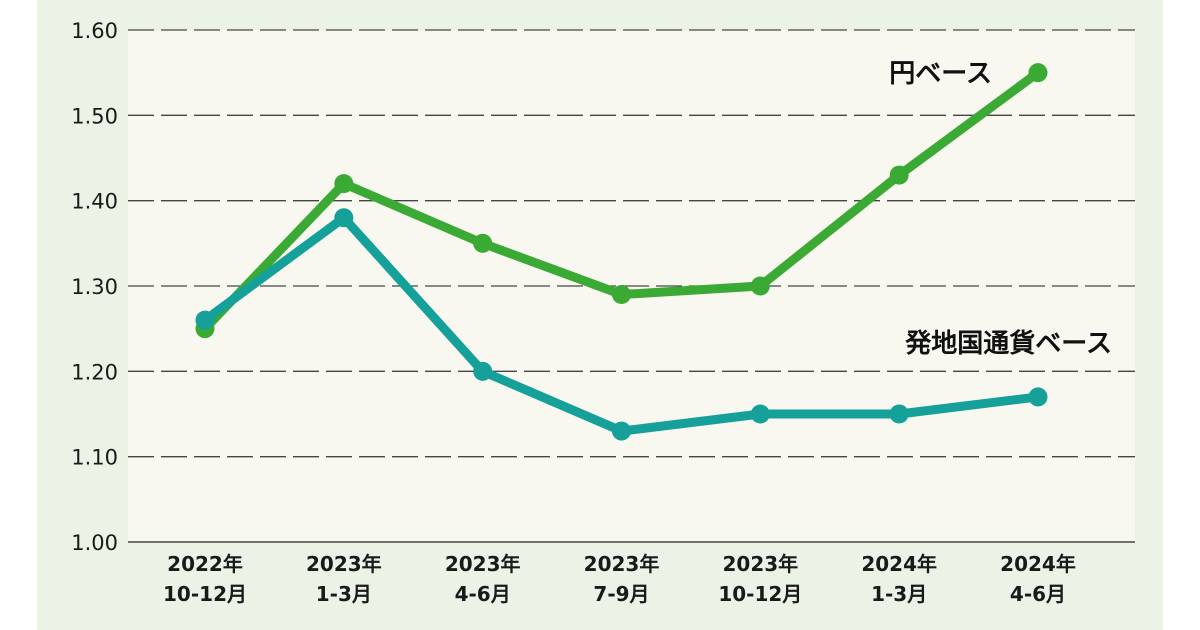 The image size is (1200, 630). What do you see at coordinates (94, 31) in the screenshot?
I see `y-tick-label: 1.60` at bounding box center [94, 31].